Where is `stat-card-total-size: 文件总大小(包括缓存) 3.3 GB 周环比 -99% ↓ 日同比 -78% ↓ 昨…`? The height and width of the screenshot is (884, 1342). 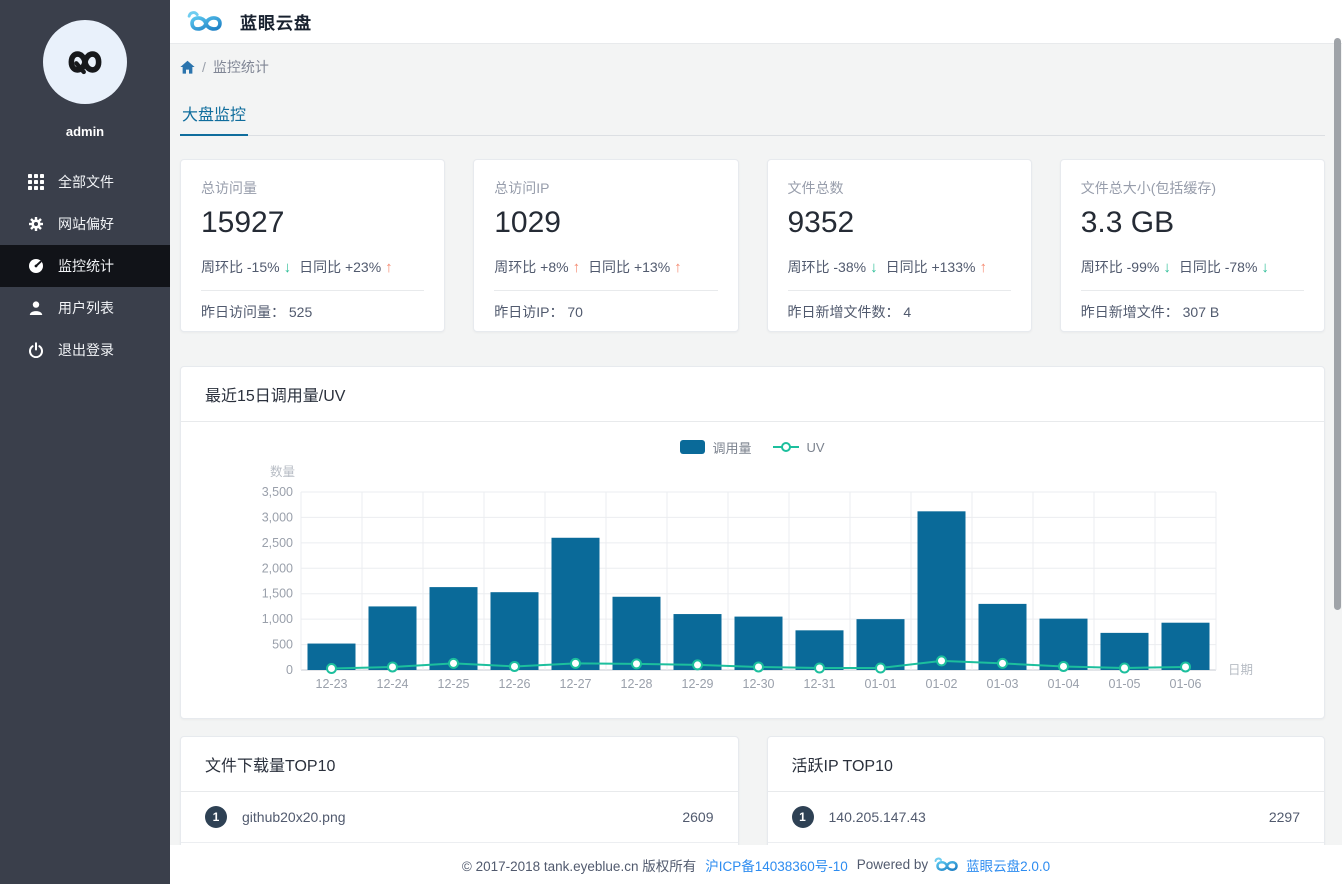 stat-card-total-size: 文件总大小(包括缓存) 3.3 GB 周环比 -99% ↓ 日同比 -78% ↓ 昨… is located at coordinates (1192, 245).